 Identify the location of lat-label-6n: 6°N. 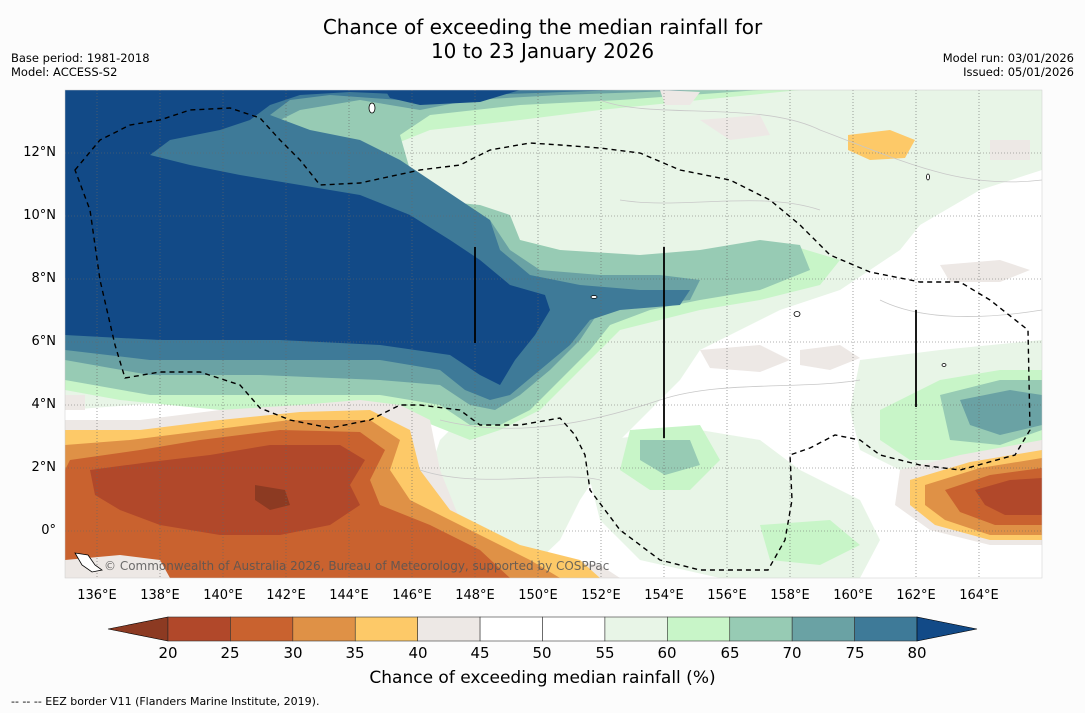
(44, 341).